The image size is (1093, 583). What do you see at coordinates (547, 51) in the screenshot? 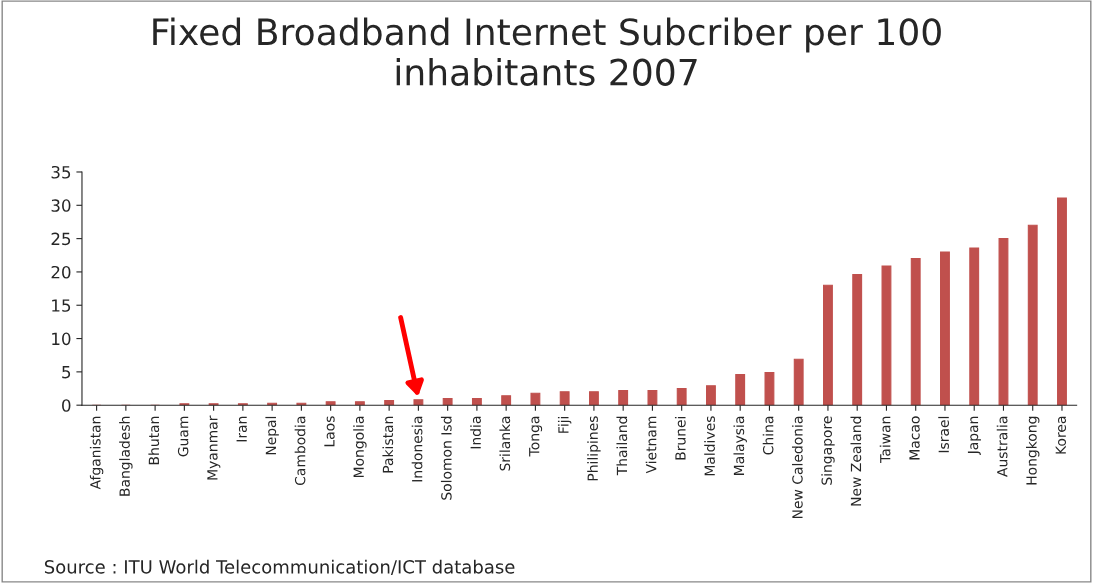
I see `chart-title: Fixed Broadband Internet Subcriber per 100 inhabitants 2007` at bounding box center [547, 51].